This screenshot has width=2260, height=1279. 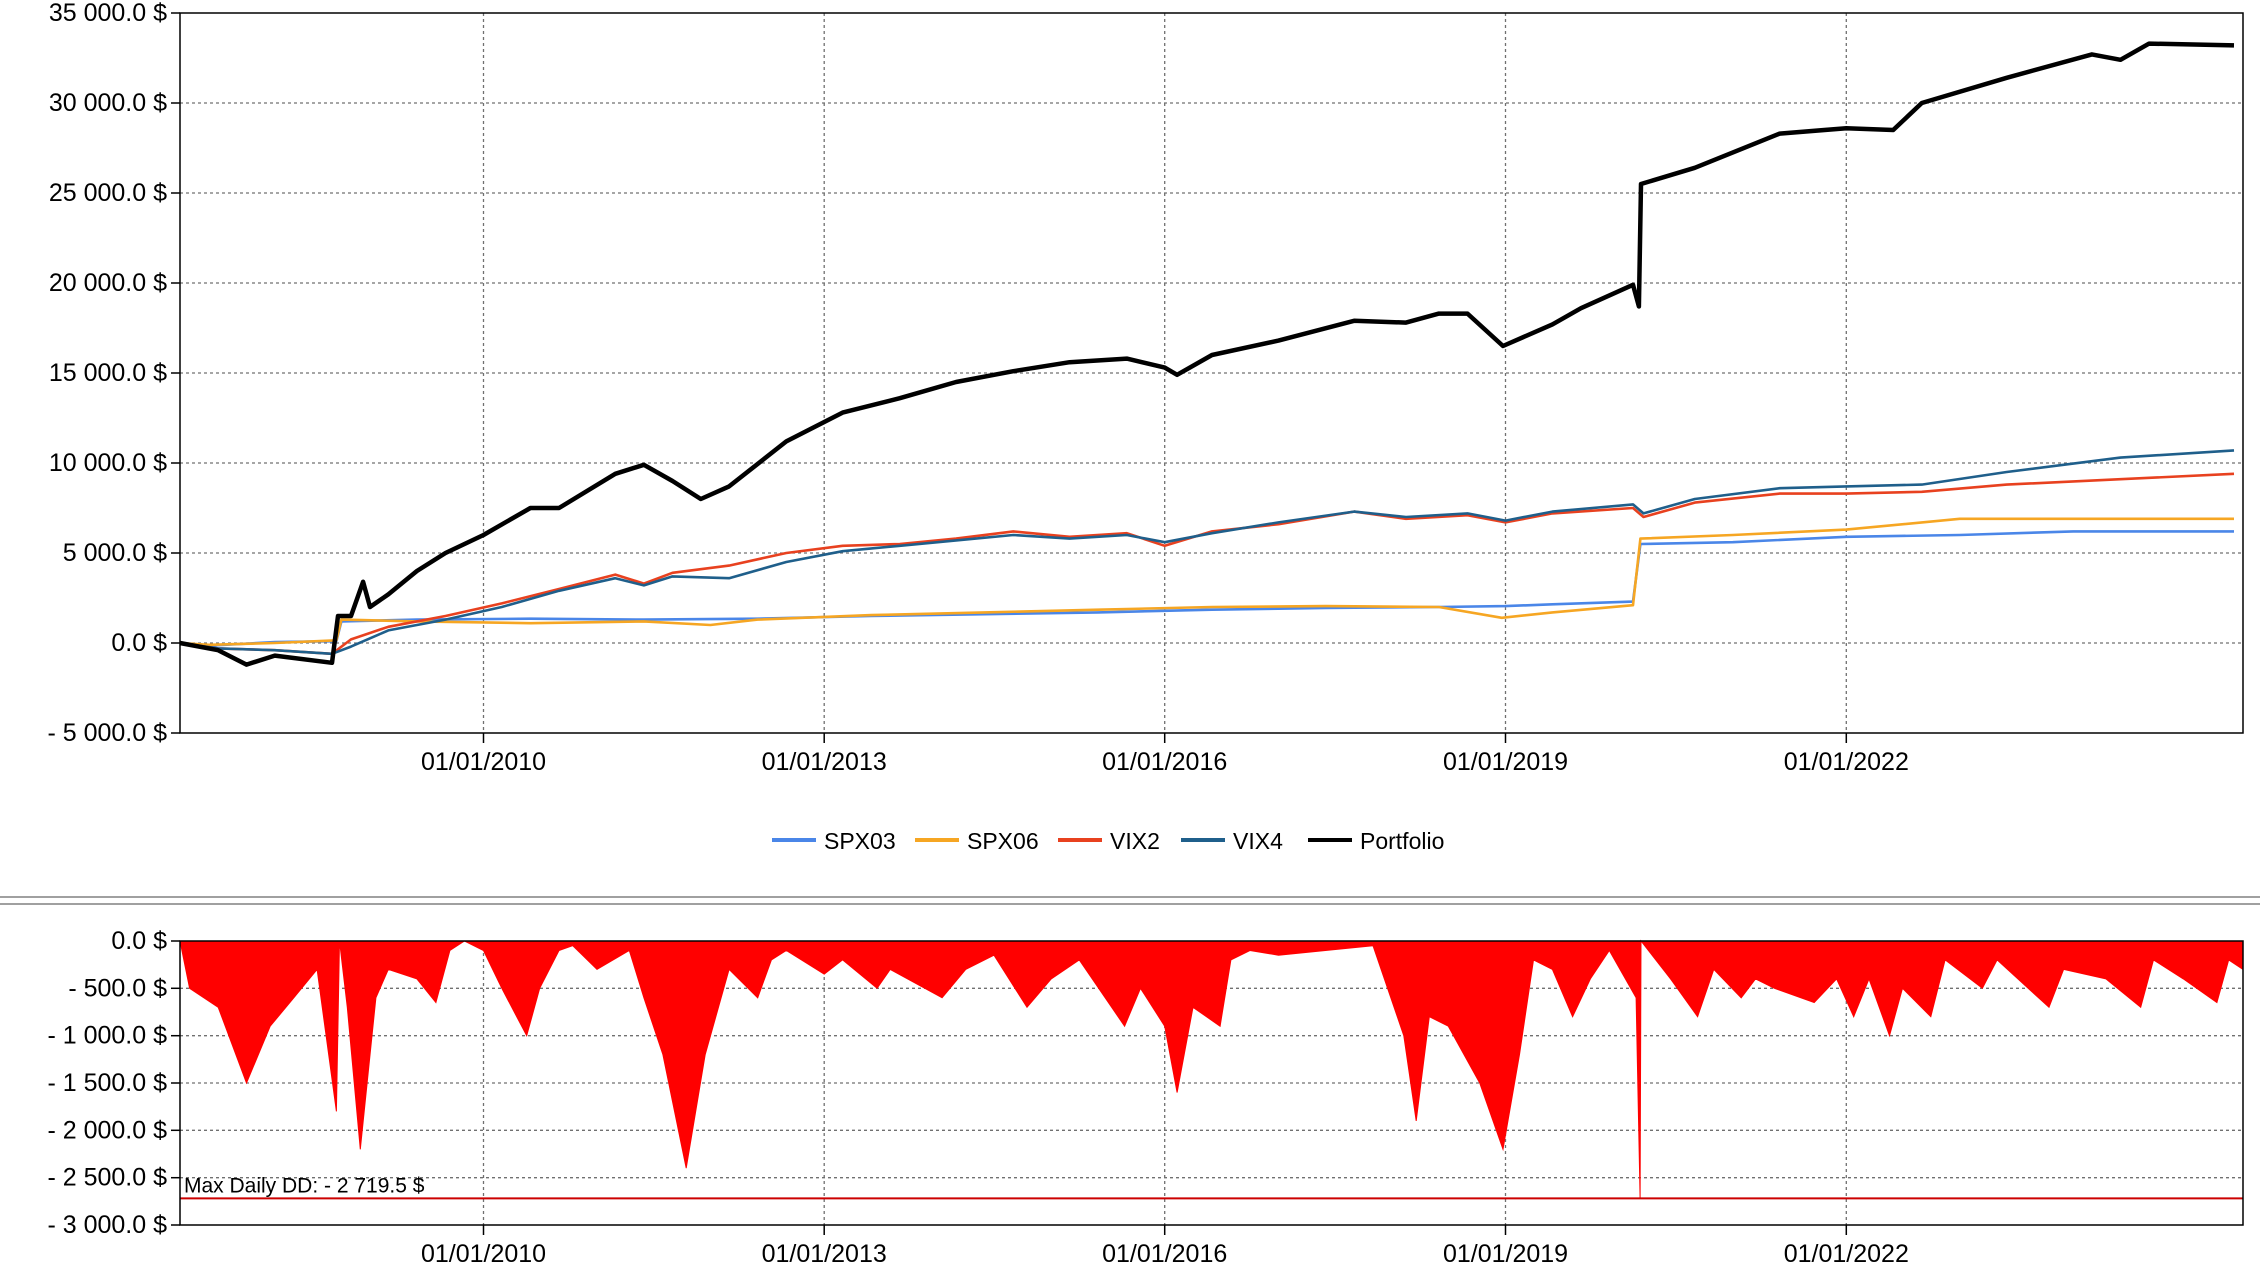 What do you see at coordinates (107, 1178) in the screenshot?
I see `drawdown-y-tick-label: - 2 500.0 $` at bounding box center [107, 1178].